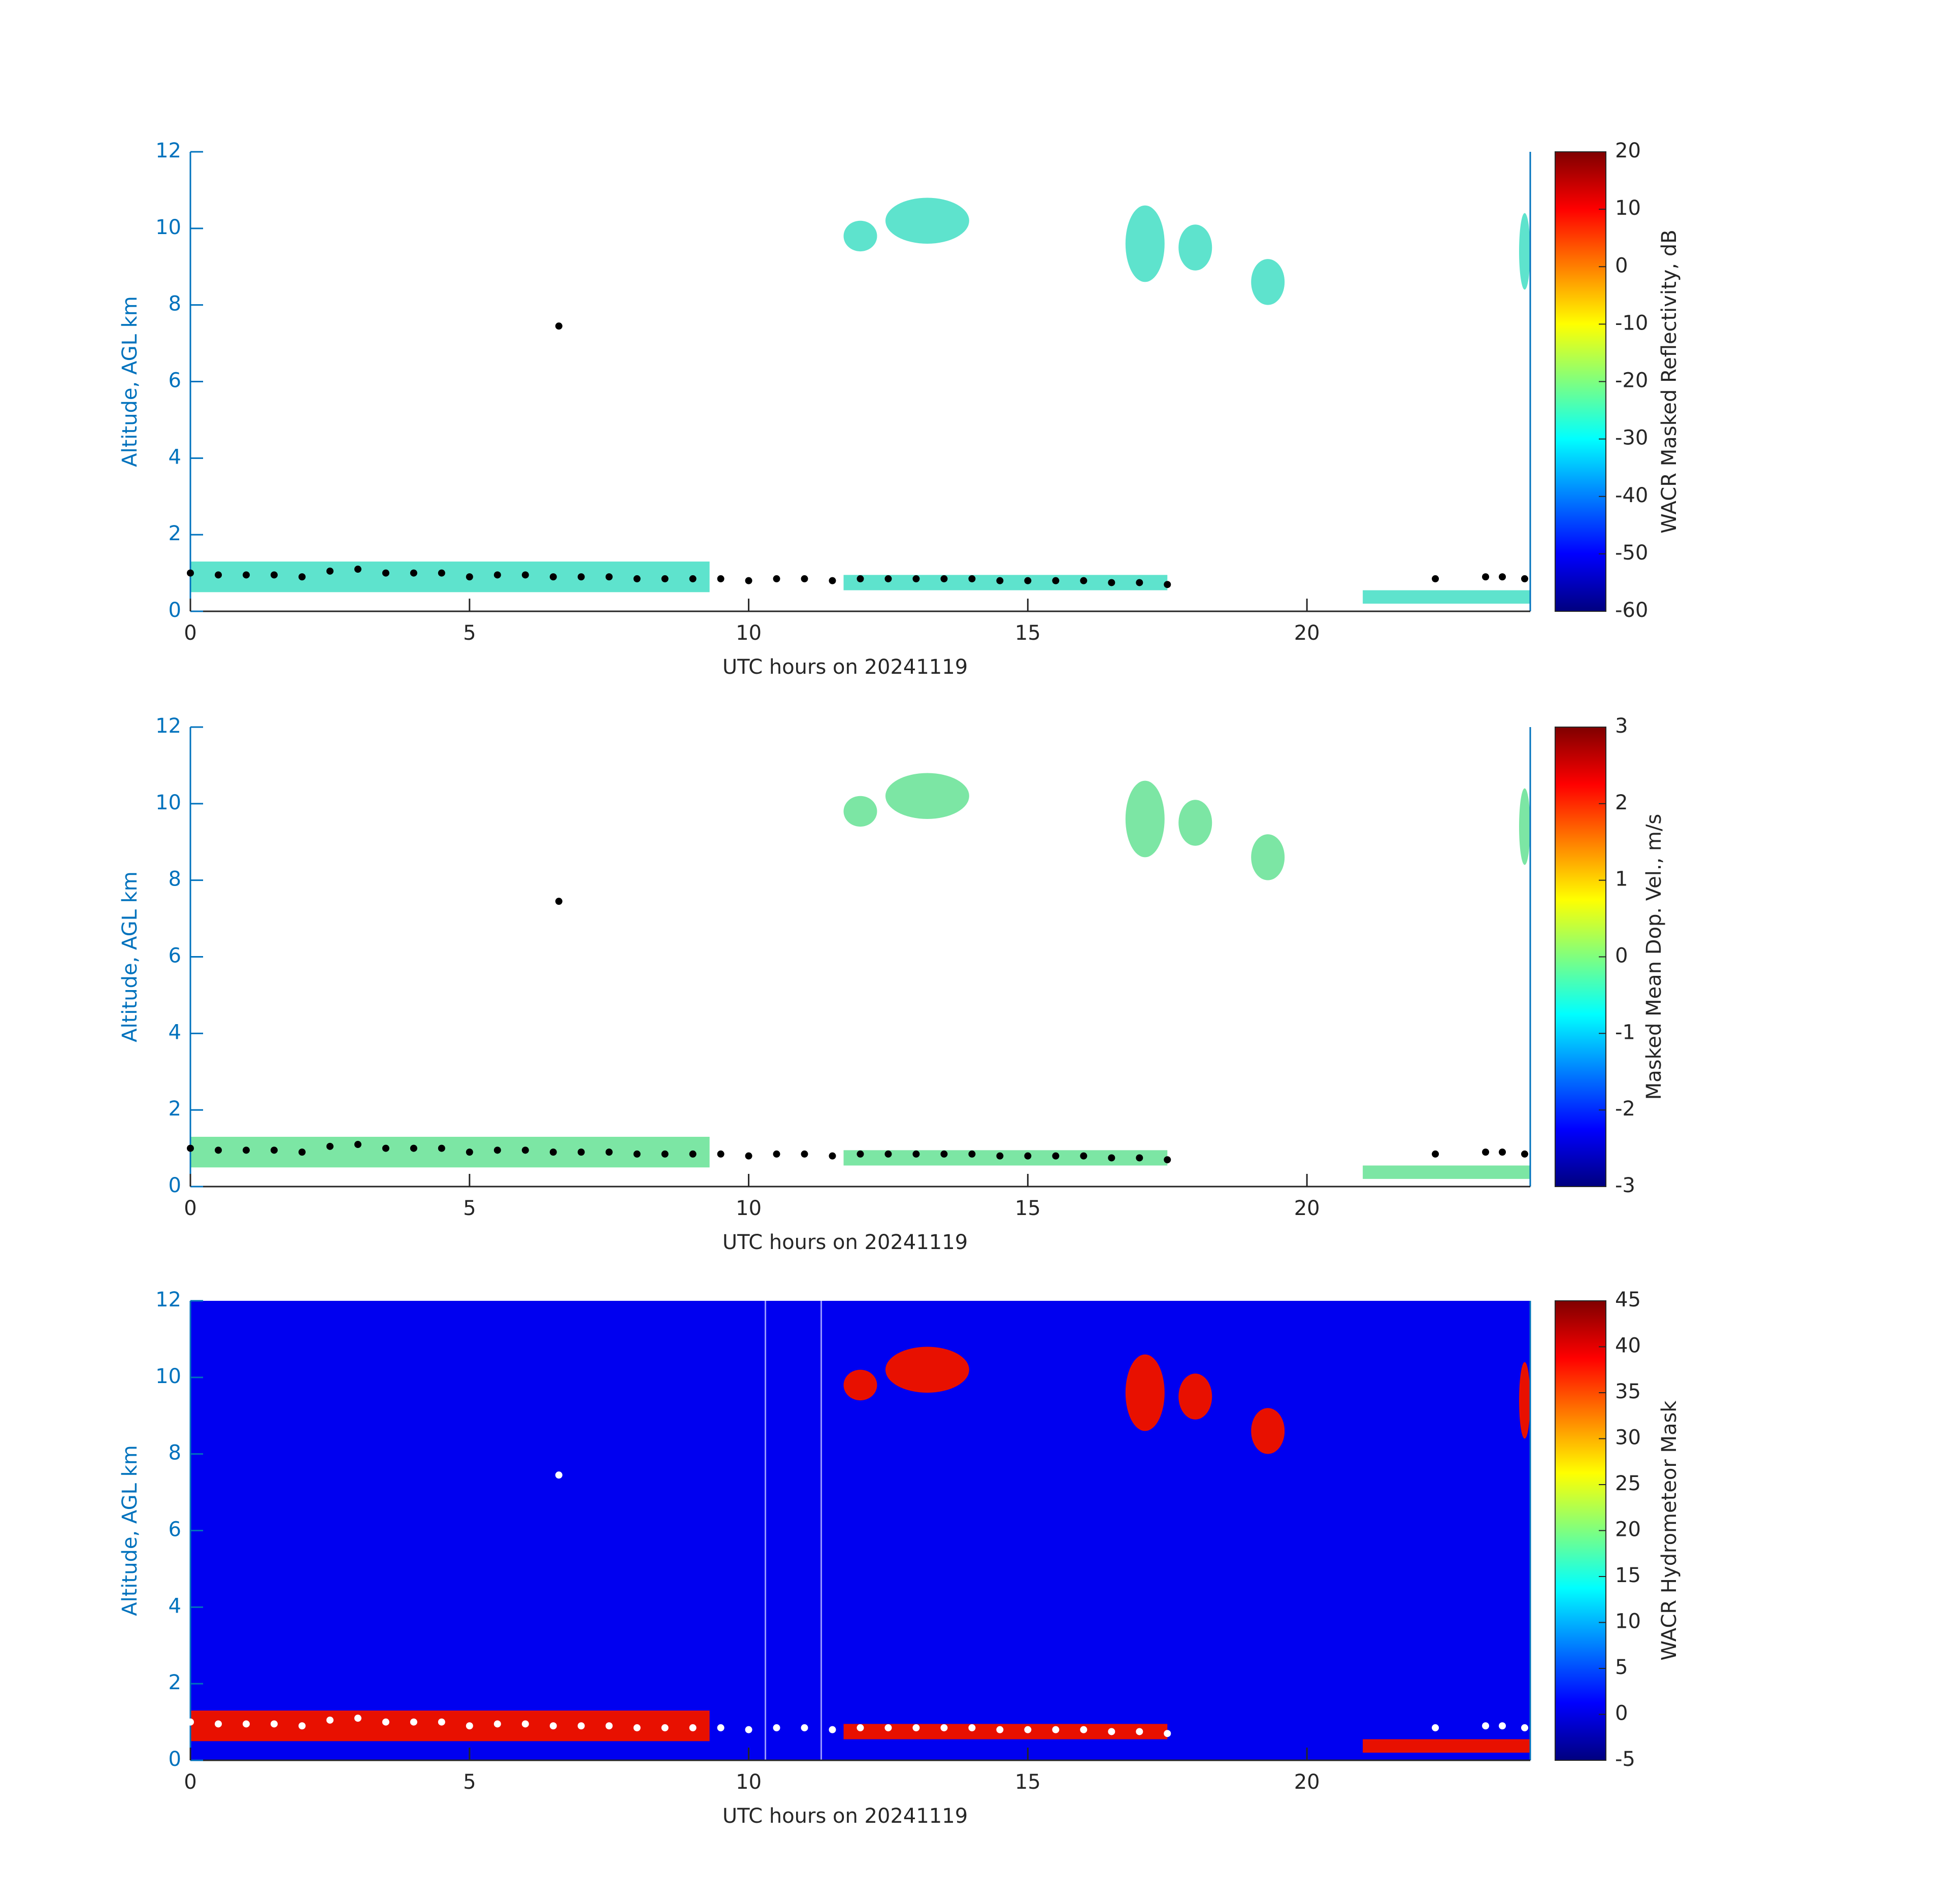 This screenshot has width=1942, height=1904. Describe the element at coordinates (175, 381) in the screenshot. I see `y-tick-label: 6` at that location.